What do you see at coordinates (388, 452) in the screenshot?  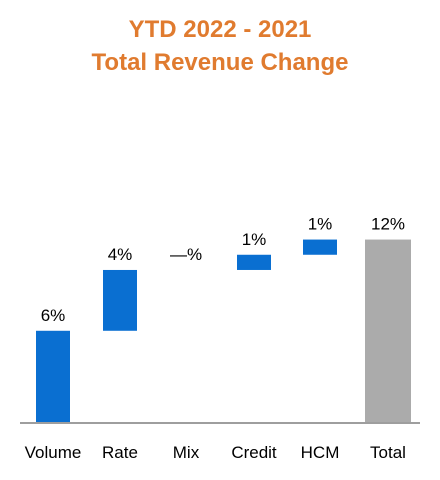 I see `x-tick-label-total: Total` at bounding box center [388, 452].